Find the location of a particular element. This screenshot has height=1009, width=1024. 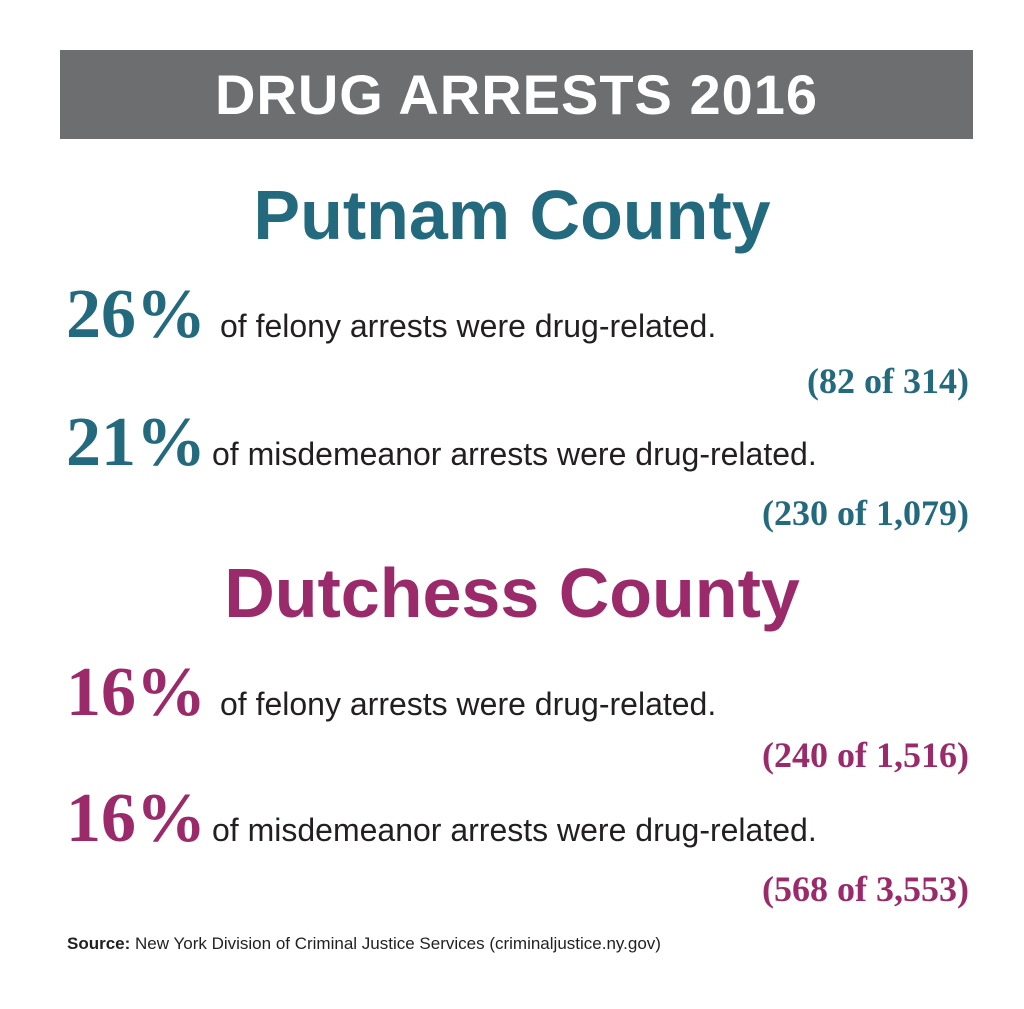

title-banner: DRUG ARRESTS 2016 is located at coordinates (516, 94).